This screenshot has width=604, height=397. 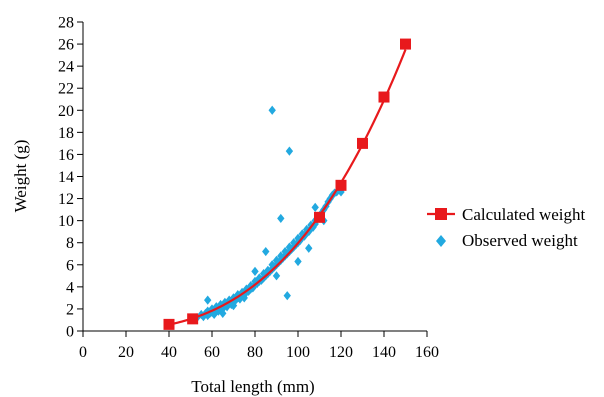 What do you see at coordinates (126, 352) in the screenshot?
I see `x-tick-label: 20` at bounding box center [126, 352].